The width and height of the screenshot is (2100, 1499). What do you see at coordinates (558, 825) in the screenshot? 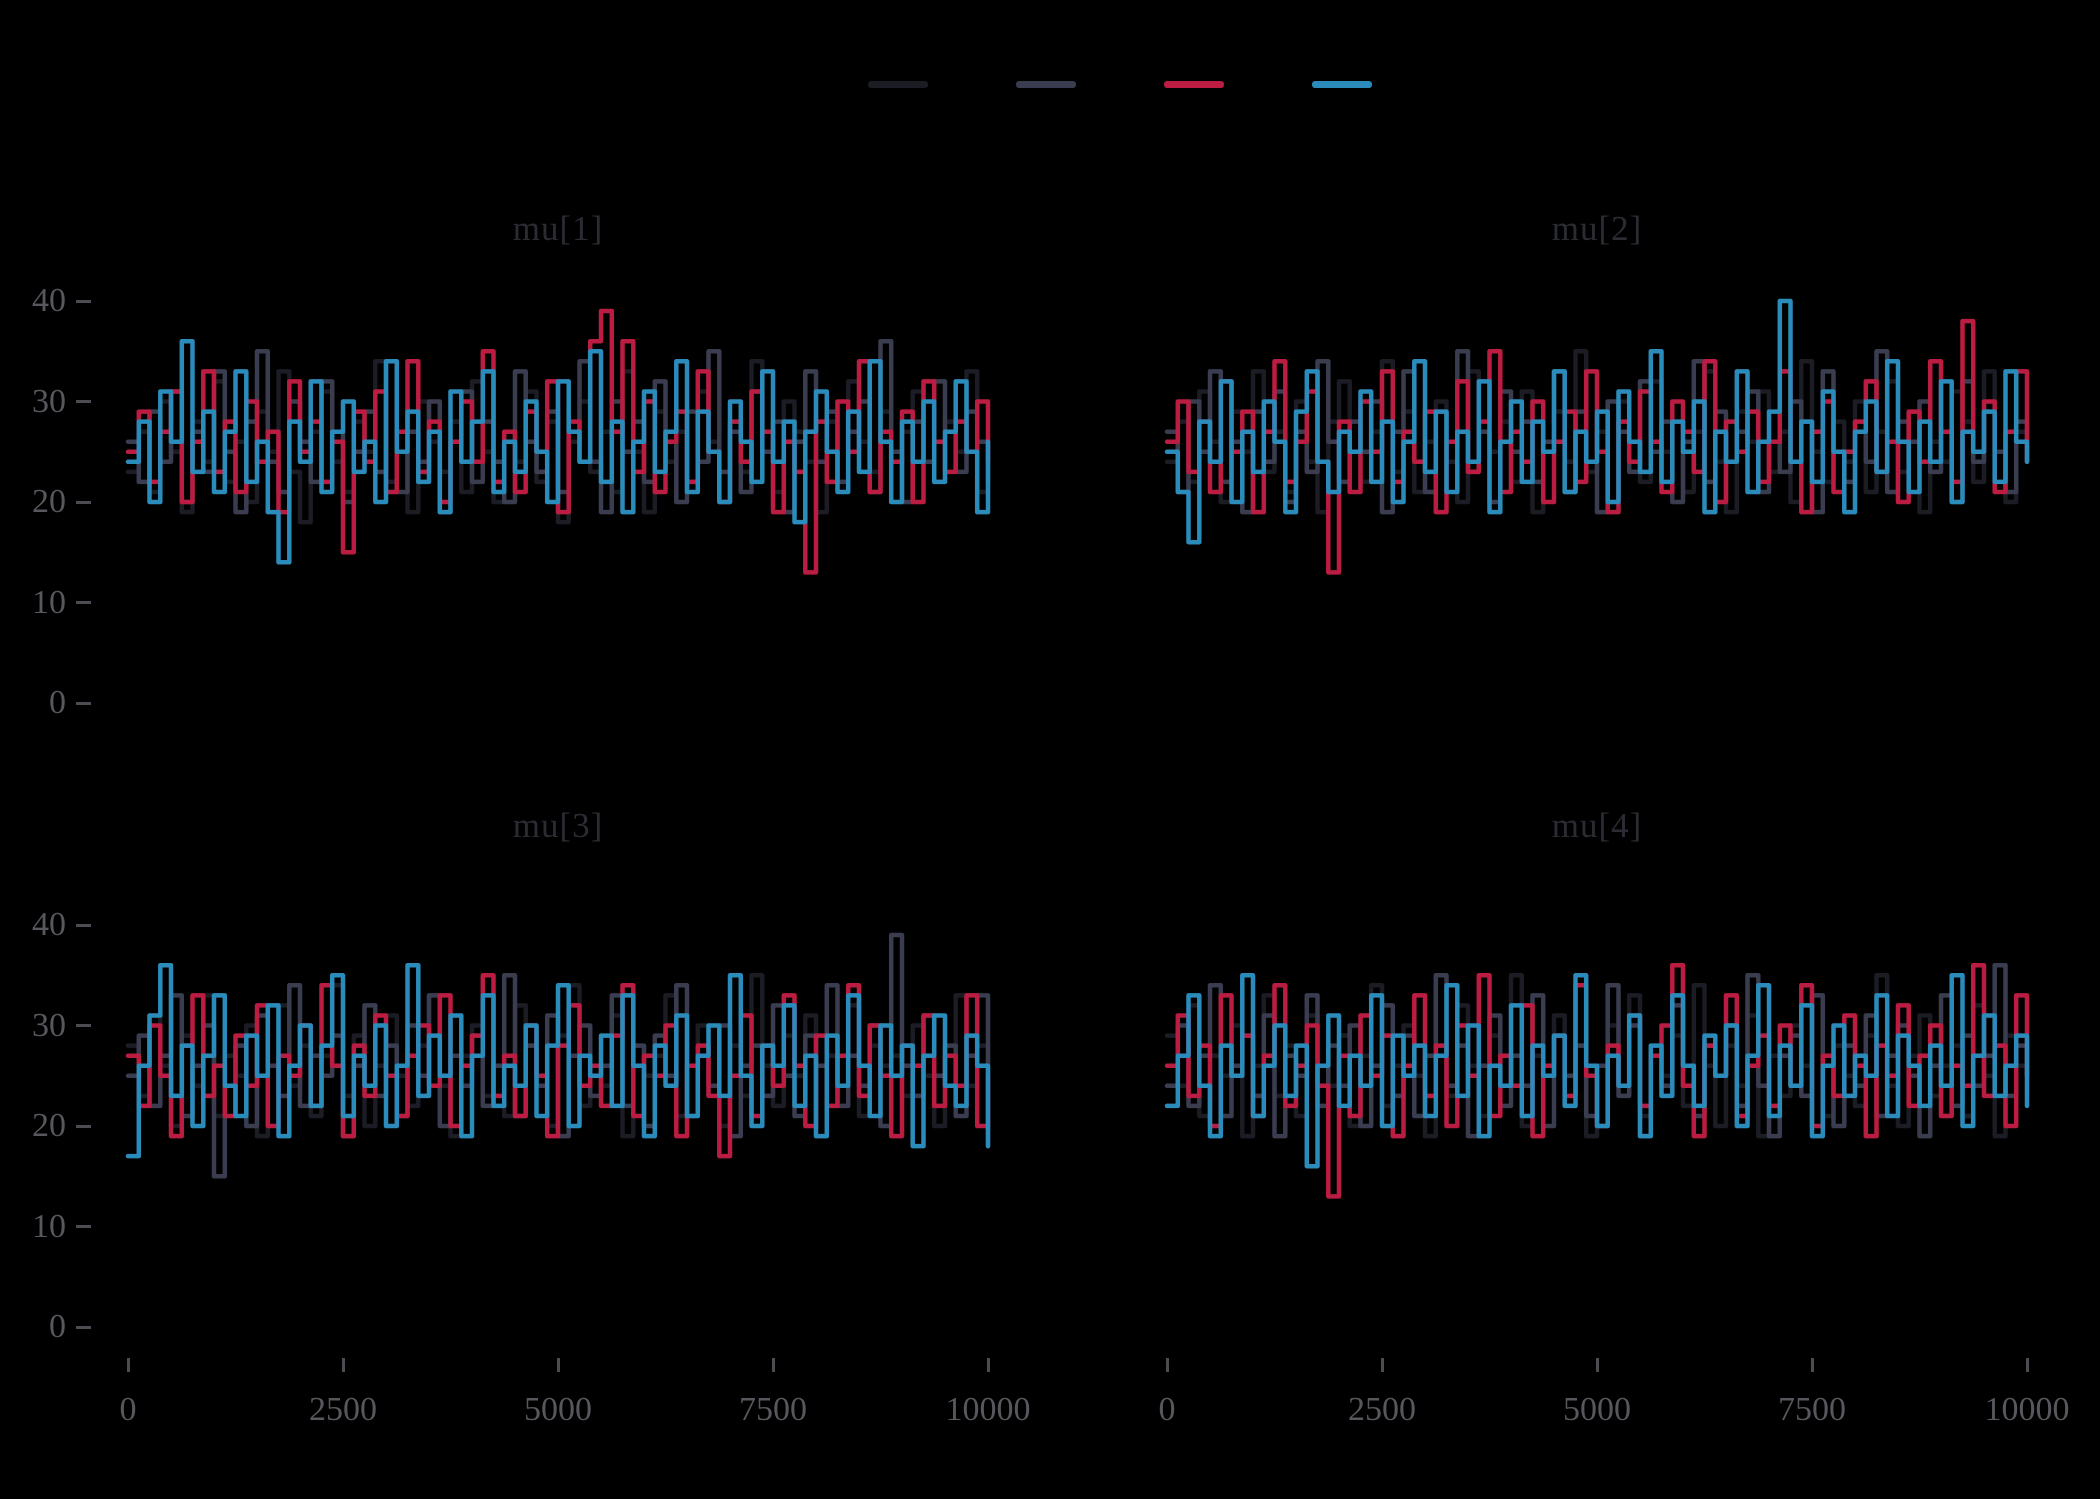
I see `panel-title-mu3: mu[3]` at bounding box center [558, 825].